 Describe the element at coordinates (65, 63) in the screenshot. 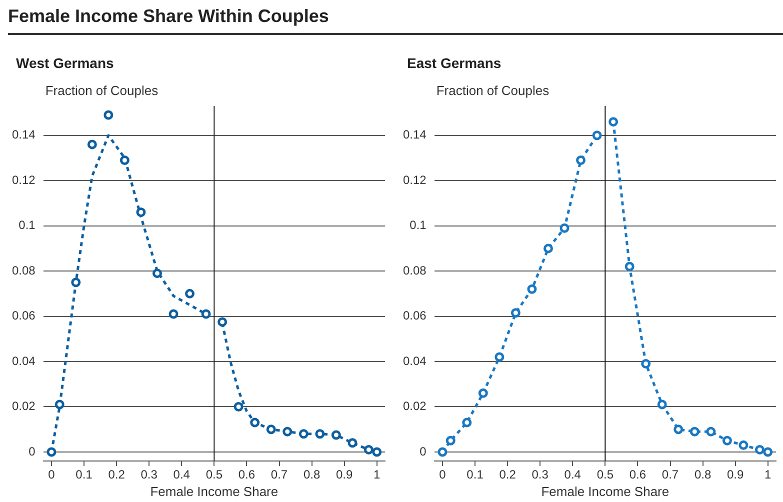

I see `chart-subtitle: West Germans` at that location.